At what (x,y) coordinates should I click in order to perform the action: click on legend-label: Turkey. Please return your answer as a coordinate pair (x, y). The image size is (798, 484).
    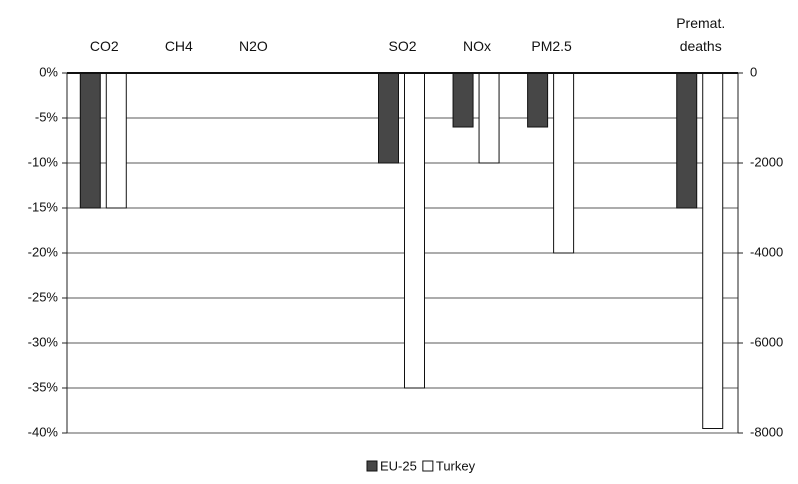
    Looking at the image, I should click on (456, 465).